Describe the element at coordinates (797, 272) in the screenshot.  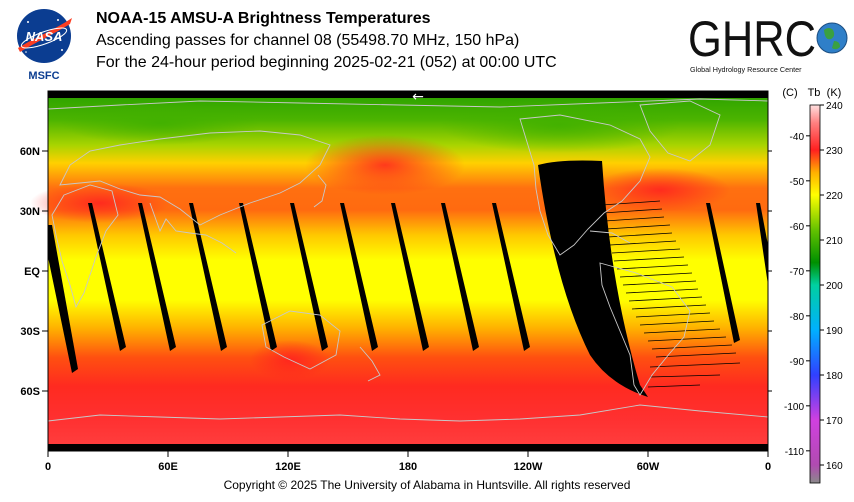
I see `celsius-label: -70` at that location.